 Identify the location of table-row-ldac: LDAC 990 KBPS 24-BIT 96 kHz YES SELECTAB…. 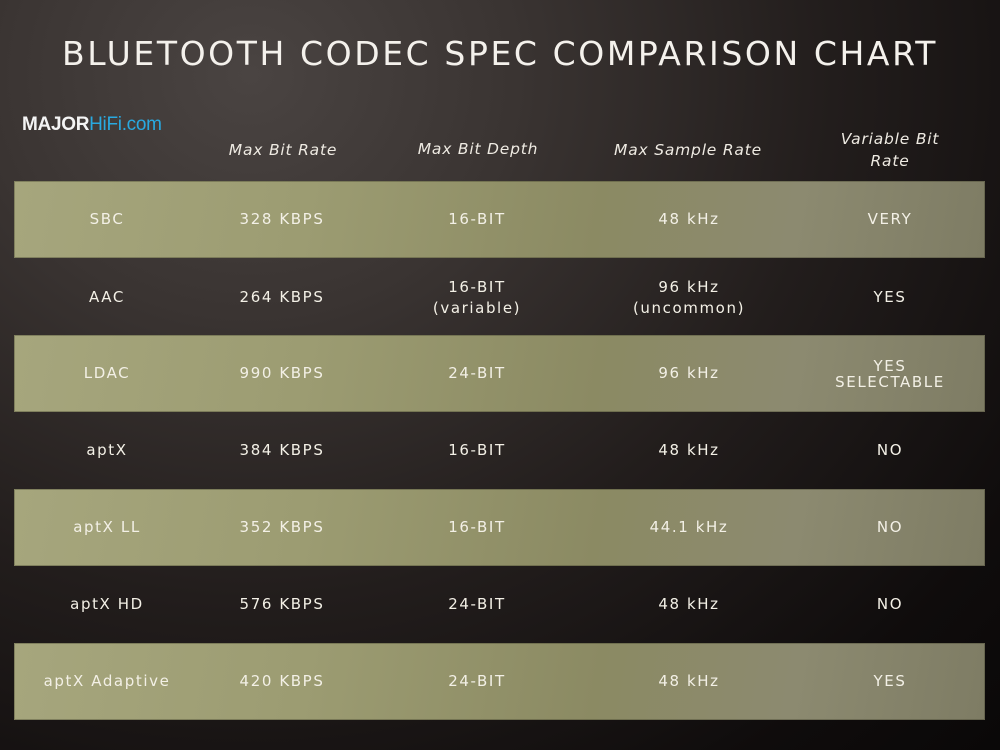
(499, 373).